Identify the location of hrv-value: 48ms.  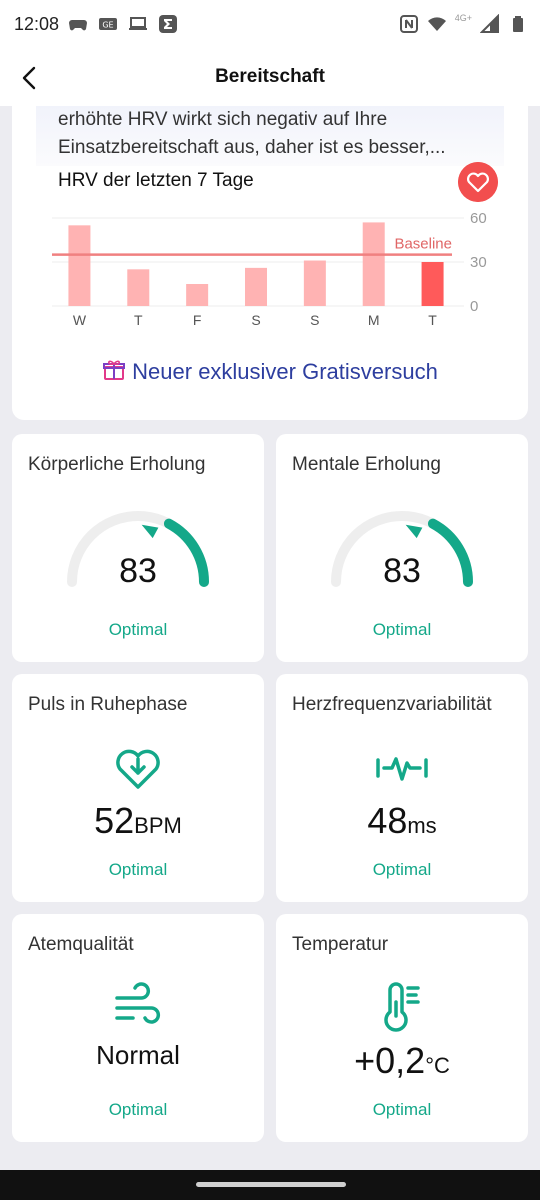
(402, 820).